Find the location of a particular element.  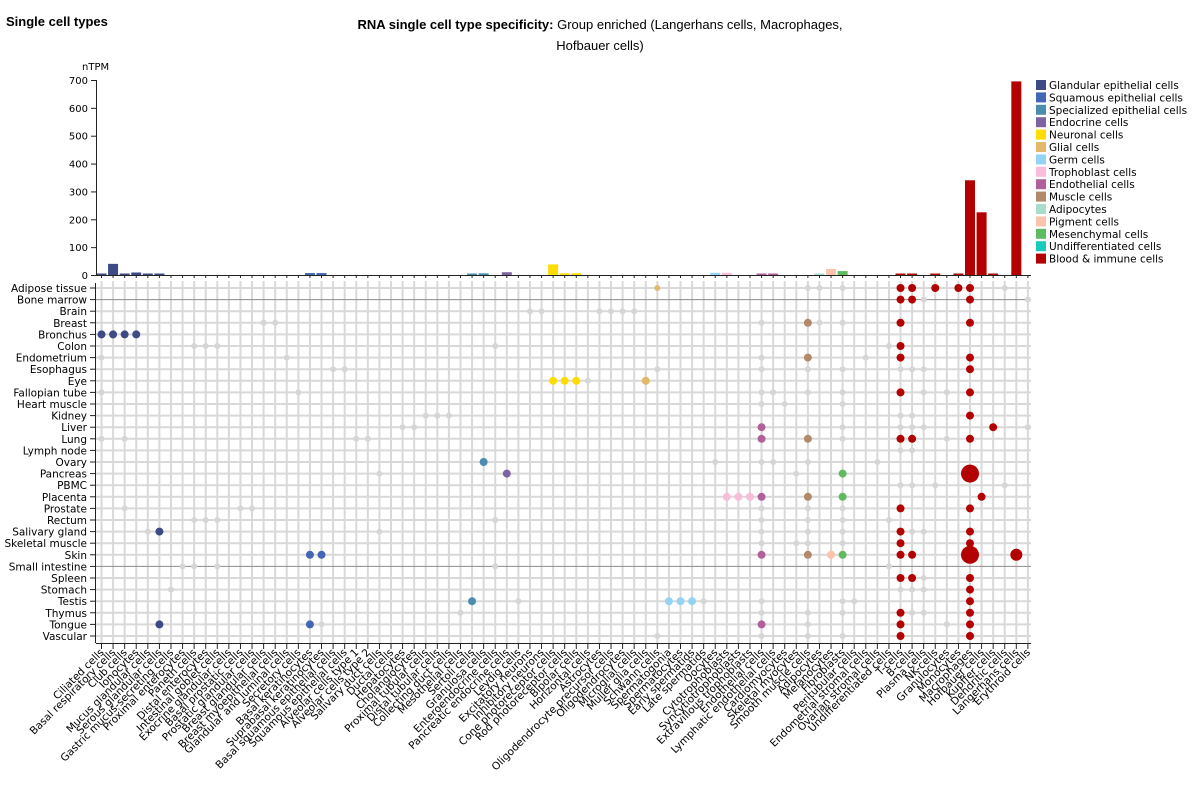

tissue-label: Testis is located at coordinates (72, 602).